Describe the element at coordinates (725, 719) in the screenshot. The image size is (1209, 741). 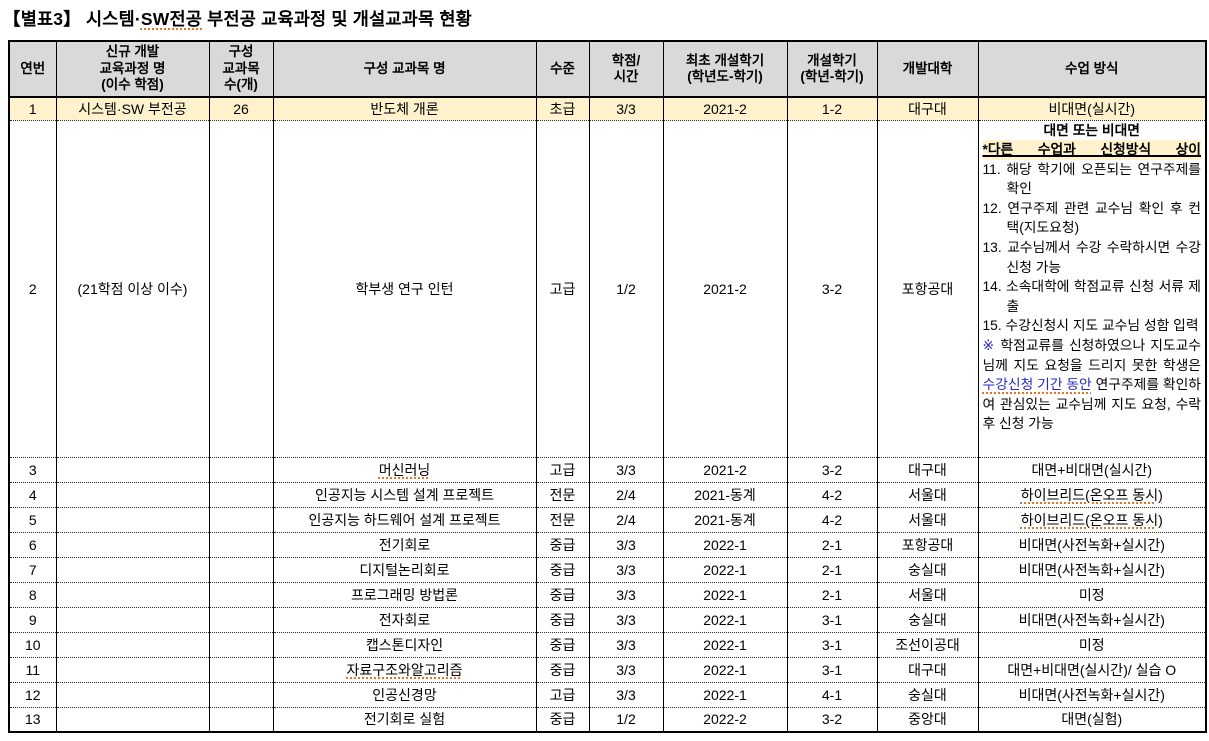
I see `cell-first-semester: 2022-2` at that location.